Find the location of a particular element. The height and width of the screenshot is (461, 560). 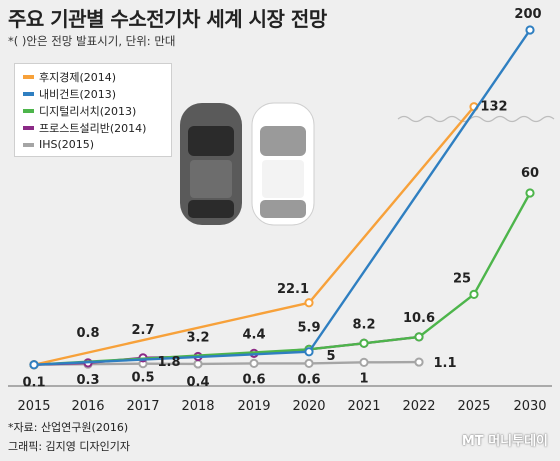

legend-item: 디지털리서치(2013) is located at coordinates (94, 110).